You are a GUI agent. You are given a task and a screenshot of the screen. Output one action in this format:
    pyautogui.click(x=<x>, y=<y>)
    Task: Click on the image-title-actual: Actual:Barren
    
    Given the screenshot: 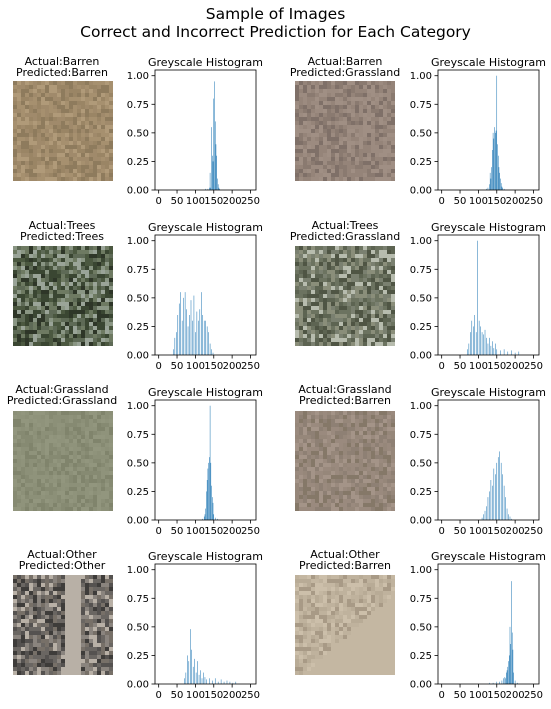 What is the action you would take?
    pyautogui.click(x=62, y=61)
    